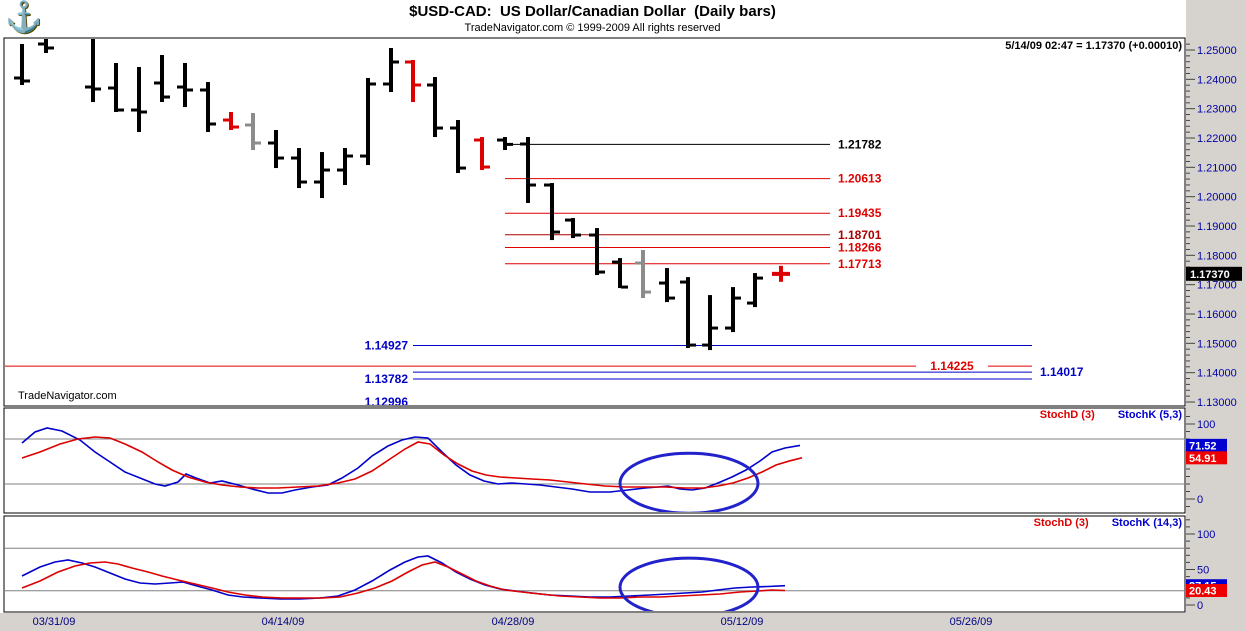  Describe the element at coordinates (1146, 523) in the screenshot. I see `stochk-legend-label: StochK (14,3)` at that location.